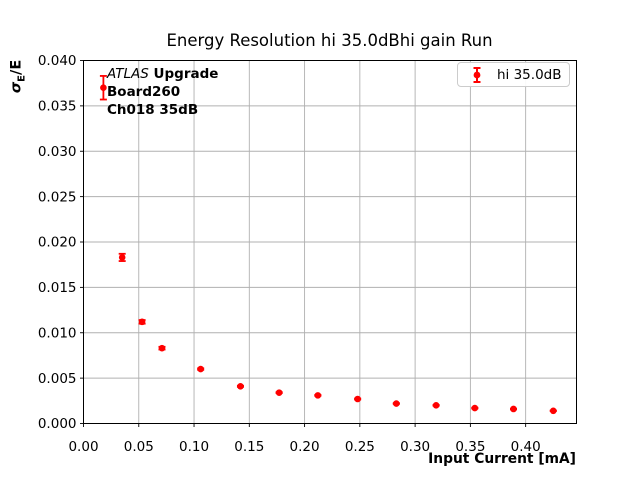 The width and height of the screenshot is (640, 480). I want to click on legend: hi 35.0dB, so click(513, 74).